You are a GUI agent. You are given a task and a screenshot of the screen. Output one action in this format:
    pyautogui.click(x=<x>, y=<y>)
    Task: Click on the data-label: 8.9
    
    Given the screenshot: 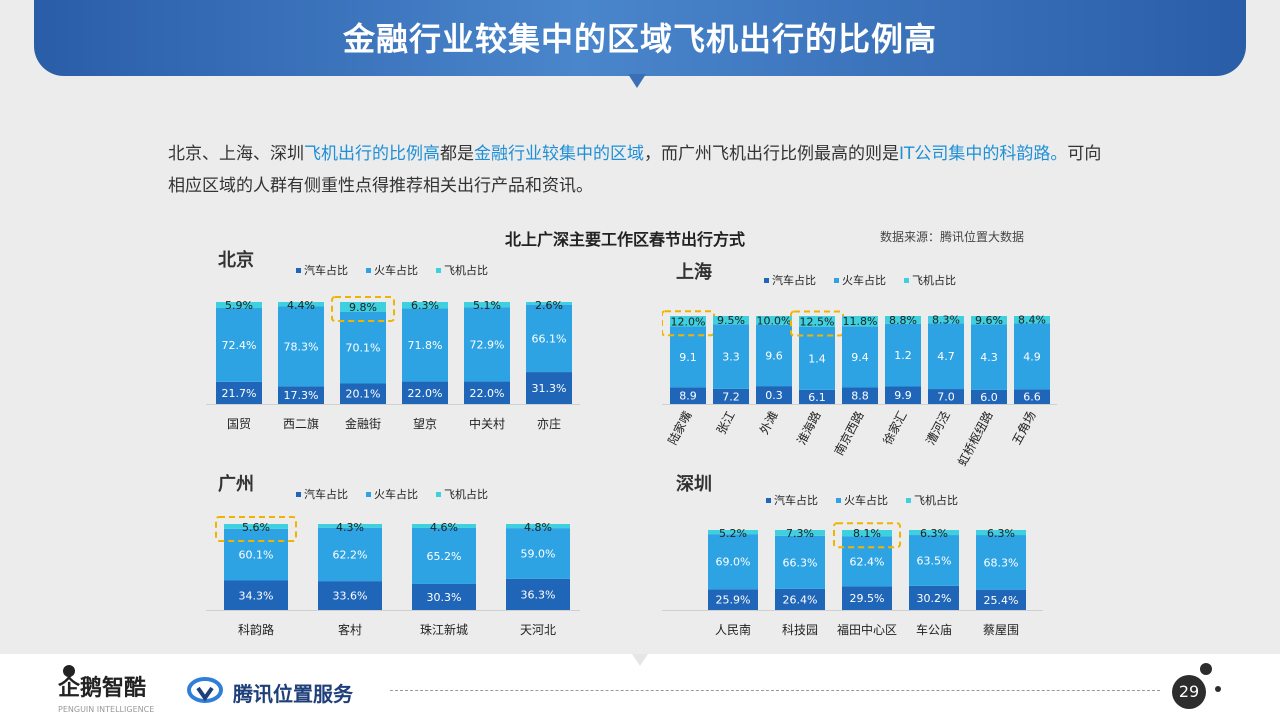 What is the action you would take?
    pyautogui.click(x=688, y=396)
    